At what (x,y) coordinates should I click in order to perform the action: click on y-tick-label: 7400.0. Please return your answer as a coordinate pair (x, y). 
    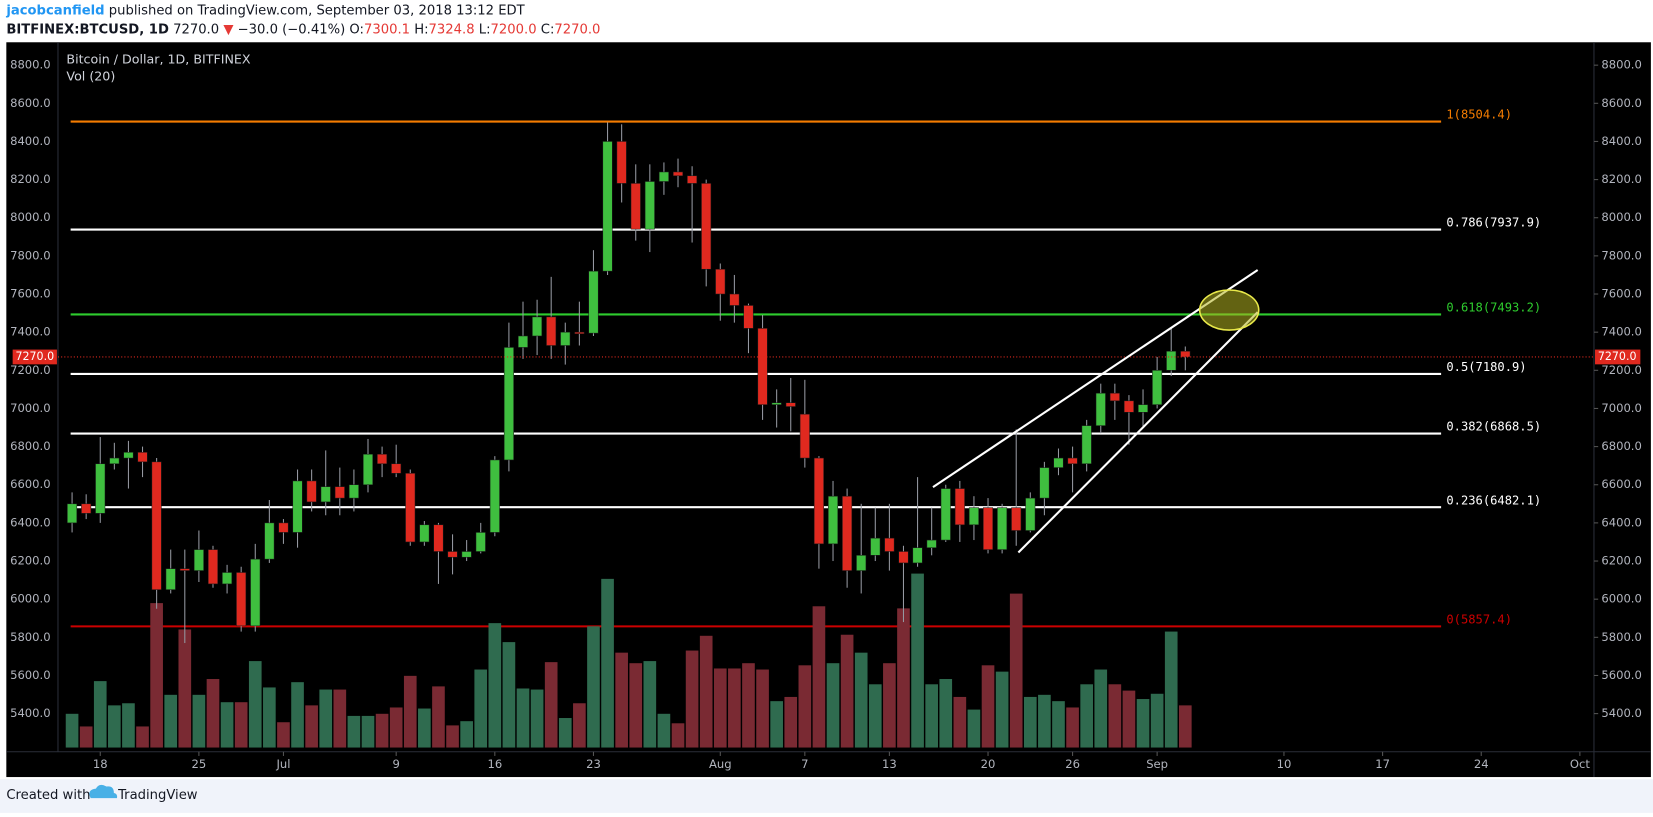
    Looking at the image, I should click on (30, 332).